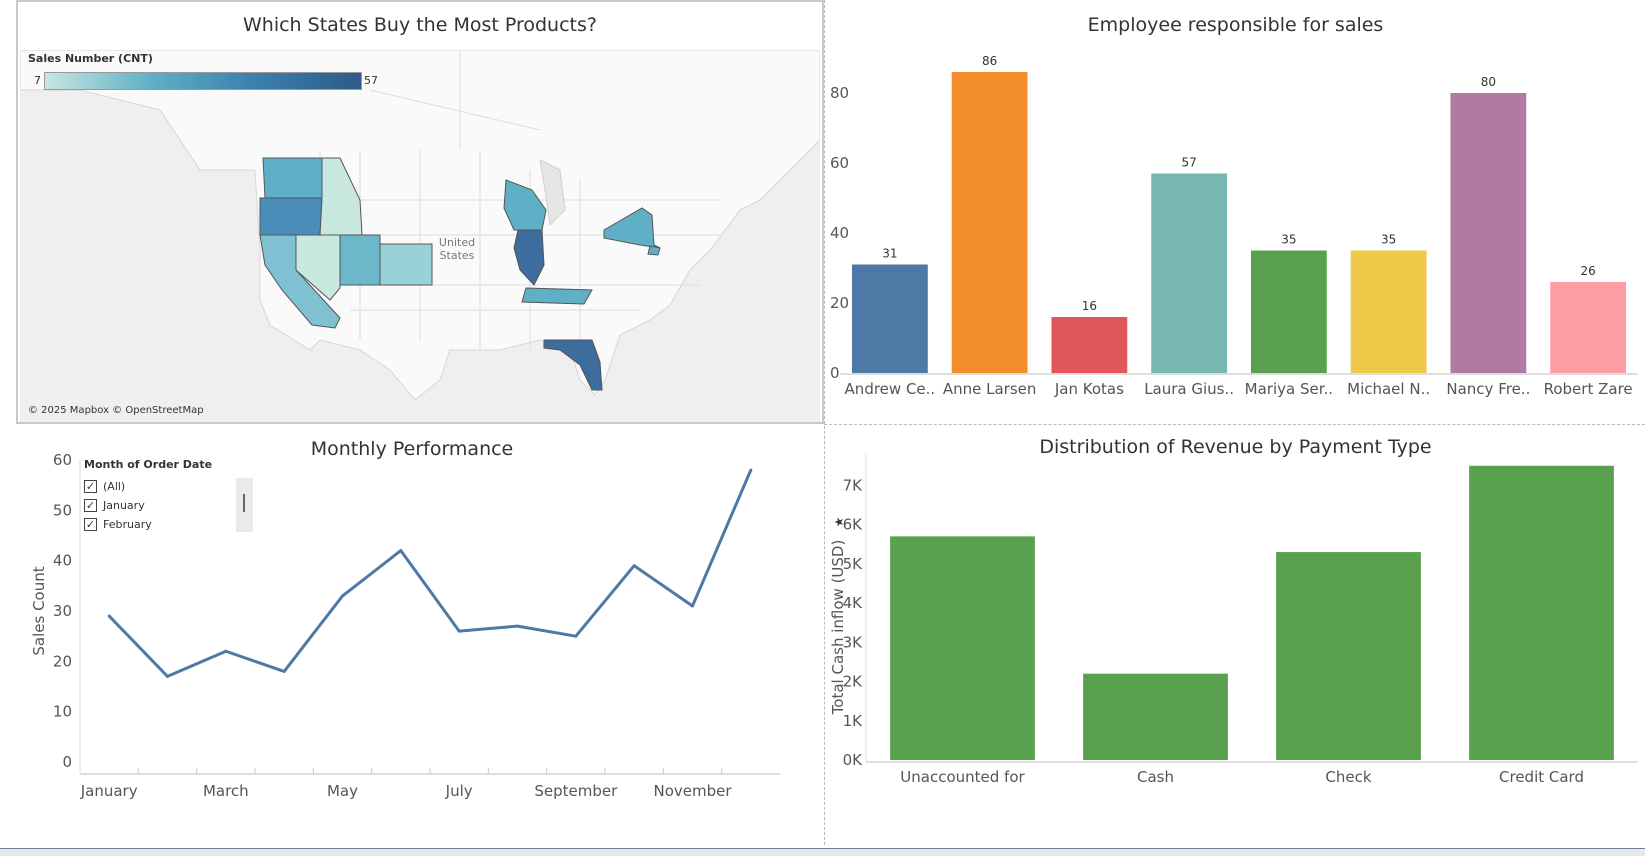 This screenshot has height=856, width=1645. What do you see at coordinates (127, 524) in the screenshot?
I see `filter-item-label: February` at bounding box center [127, 524].